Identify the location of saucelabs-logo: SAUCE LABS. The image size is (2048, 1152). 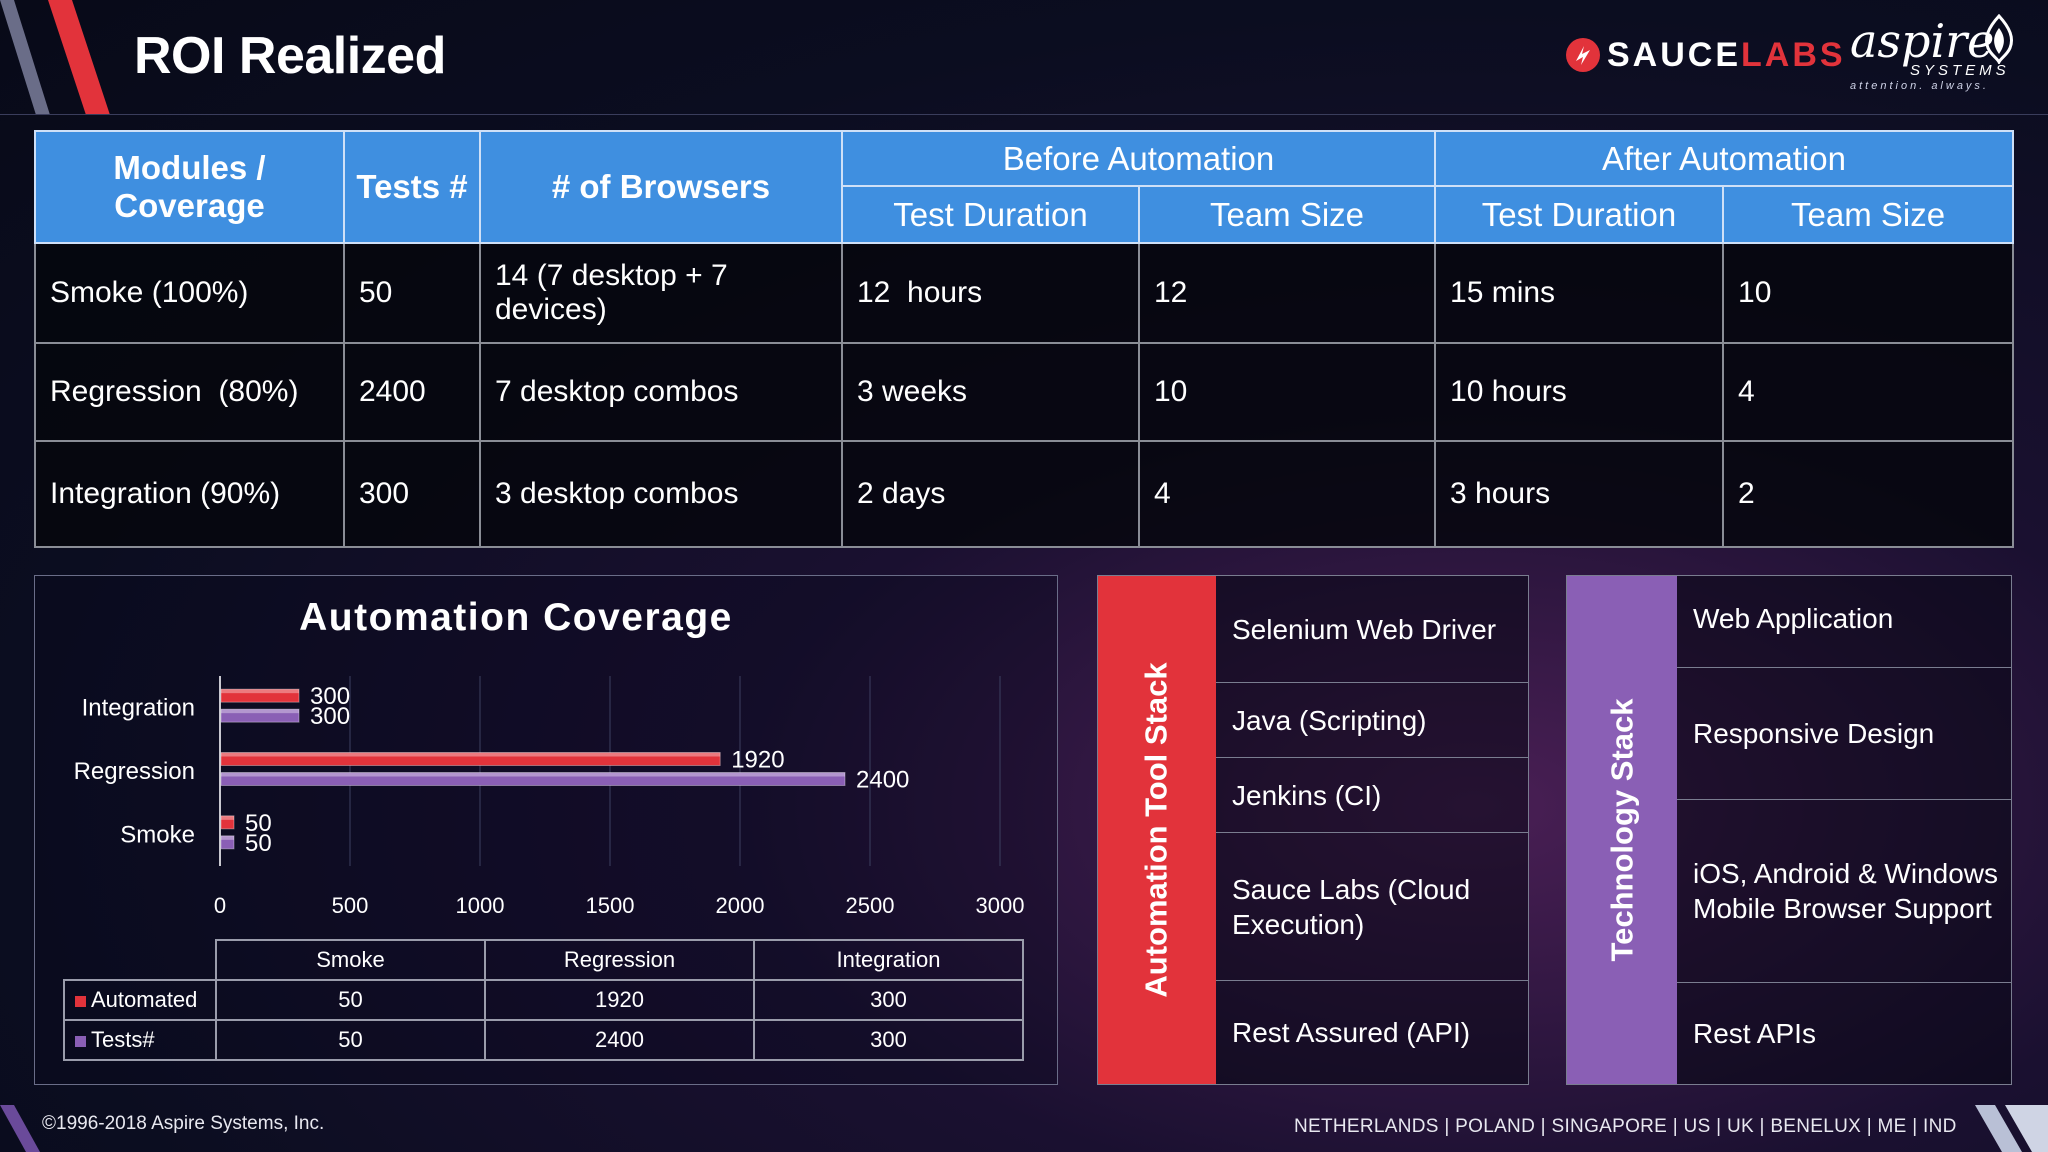
(1705, 55).